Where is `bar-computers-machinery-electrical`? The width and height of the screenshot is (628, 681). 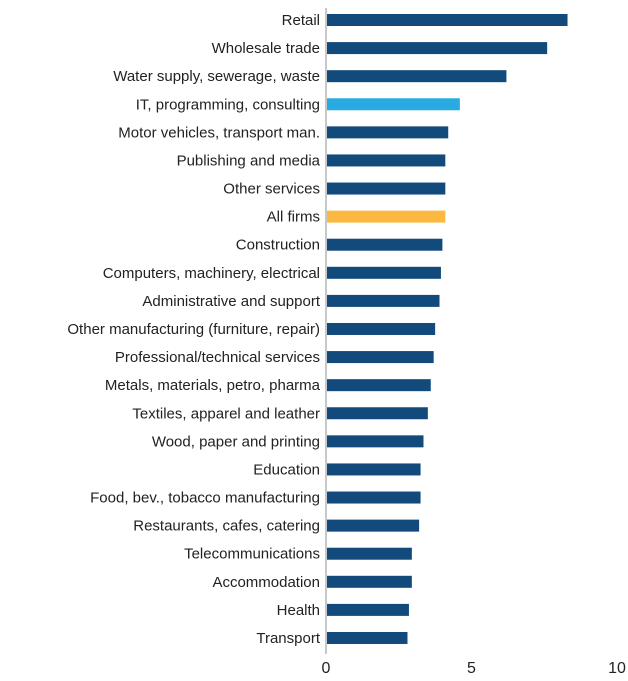 bar-computers-machinery-electrical is located at coordinates (383, 272).